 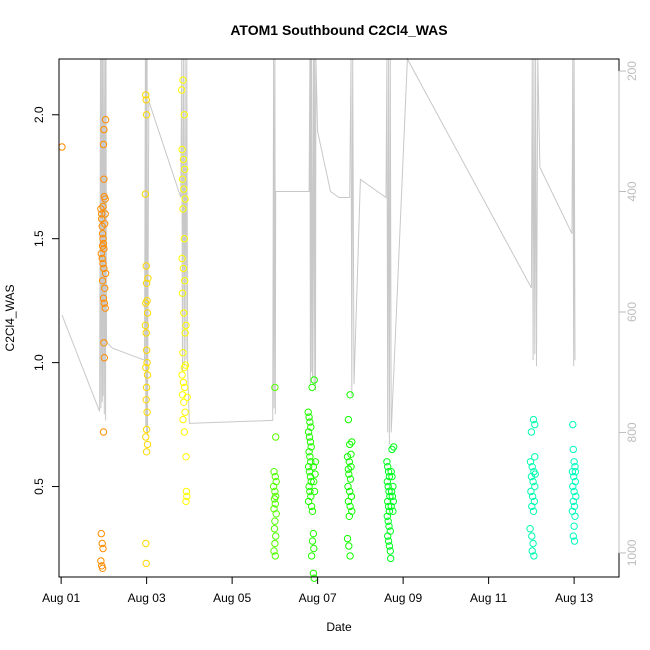 What do you see at coordinates (632, 71) in the screenshot?
I see `y2-tick-label: 200` at bounding box center [632, 71].